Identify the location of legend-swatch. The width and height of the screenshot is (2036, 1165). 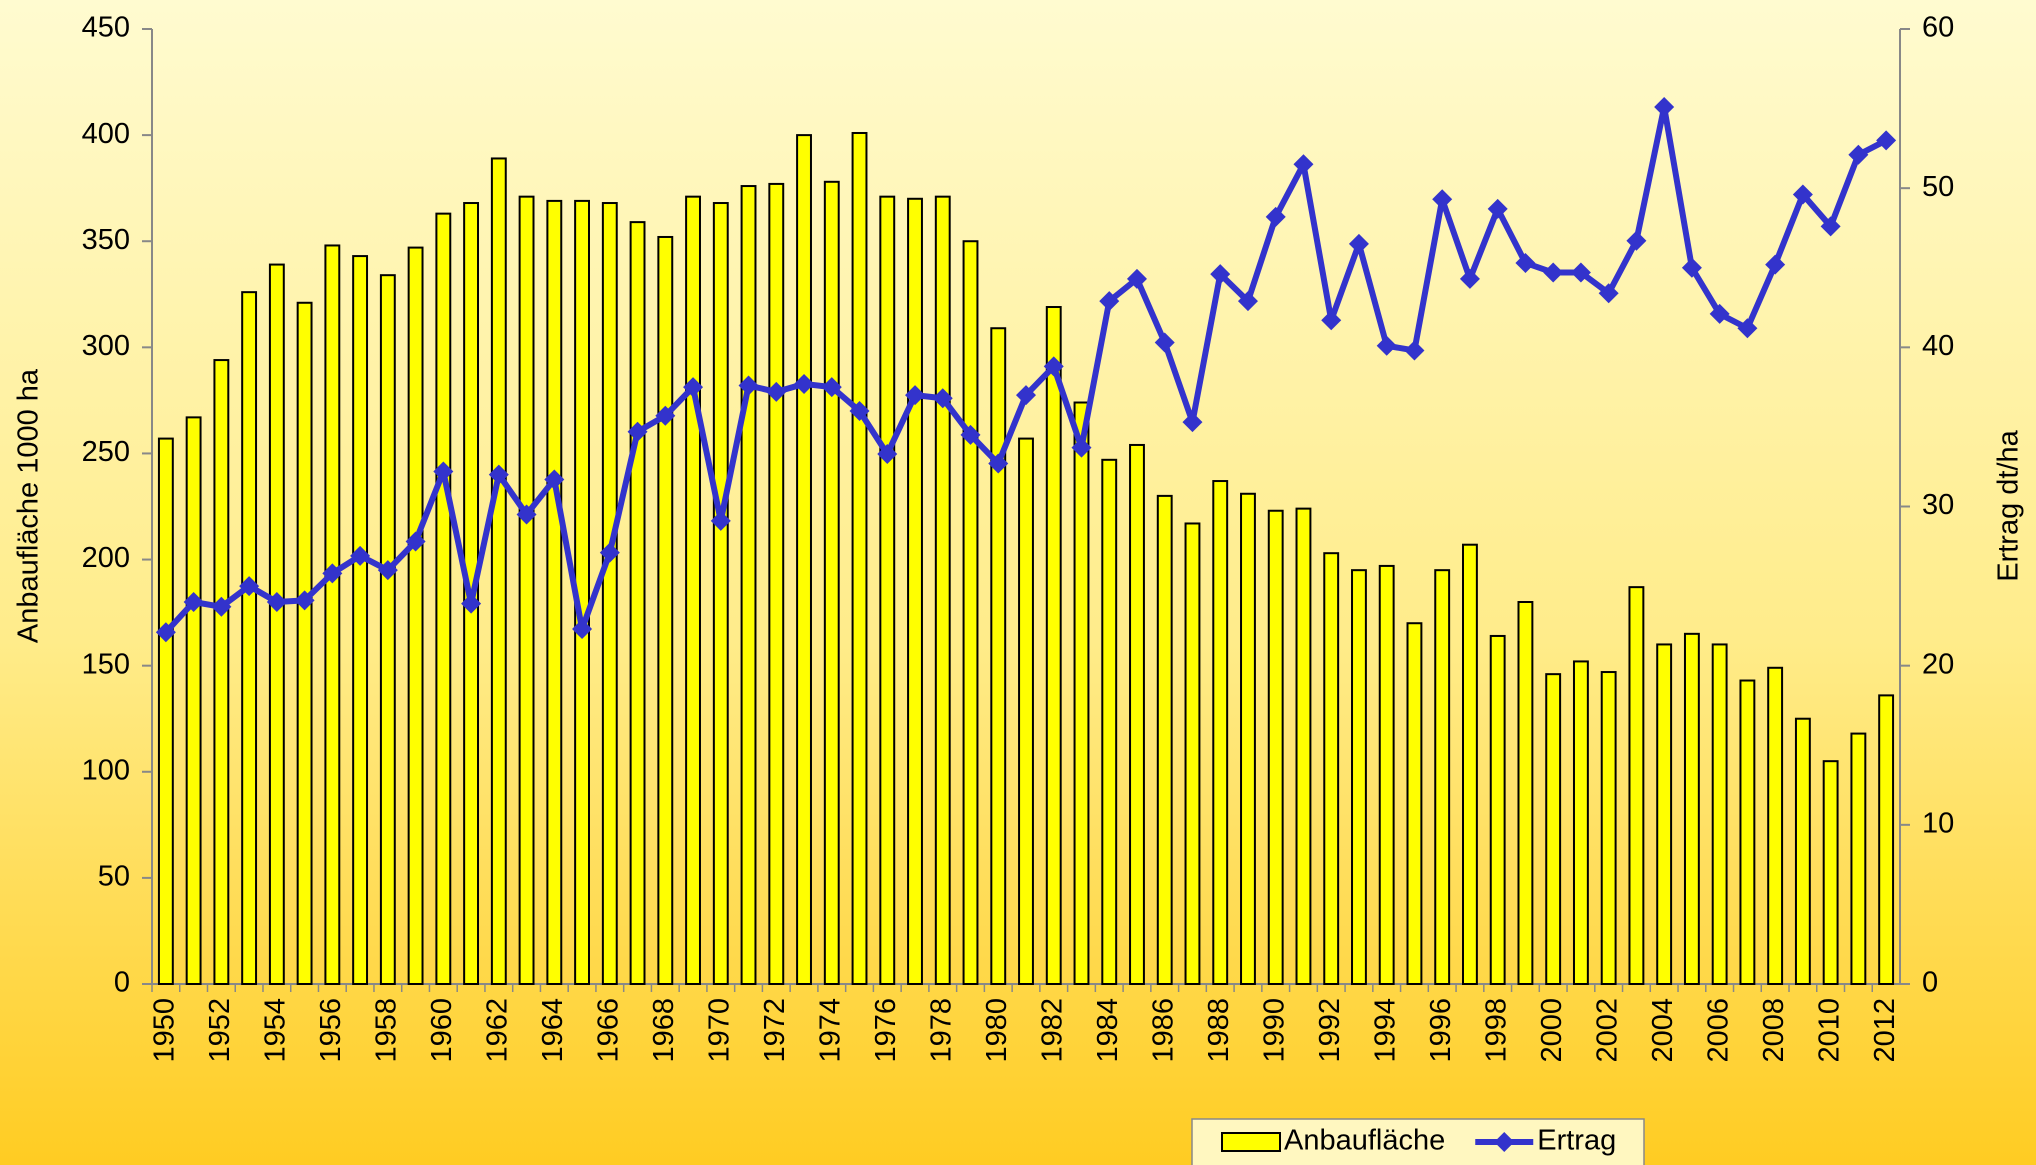
(1251, 1142).